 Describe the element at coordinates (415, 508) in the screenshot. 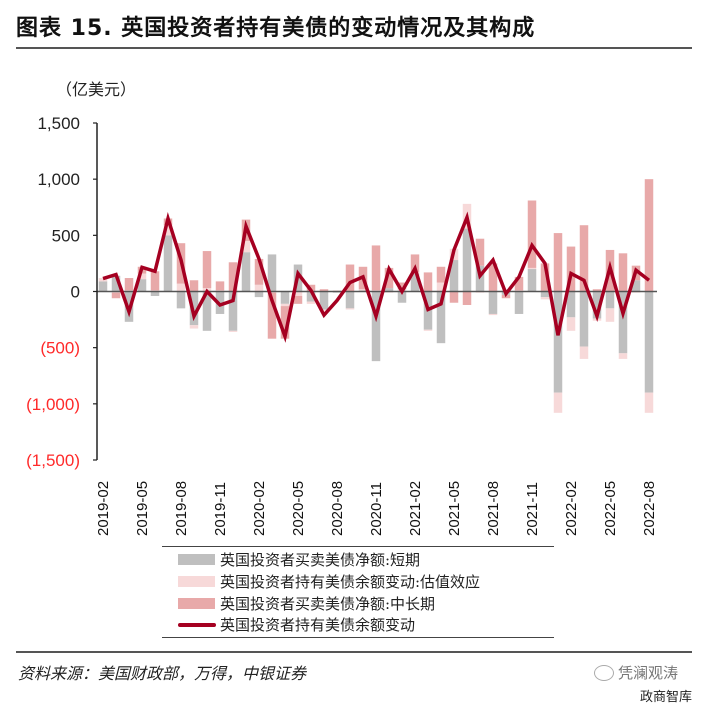

I see `x-tick-label: 2021-02` at that location.